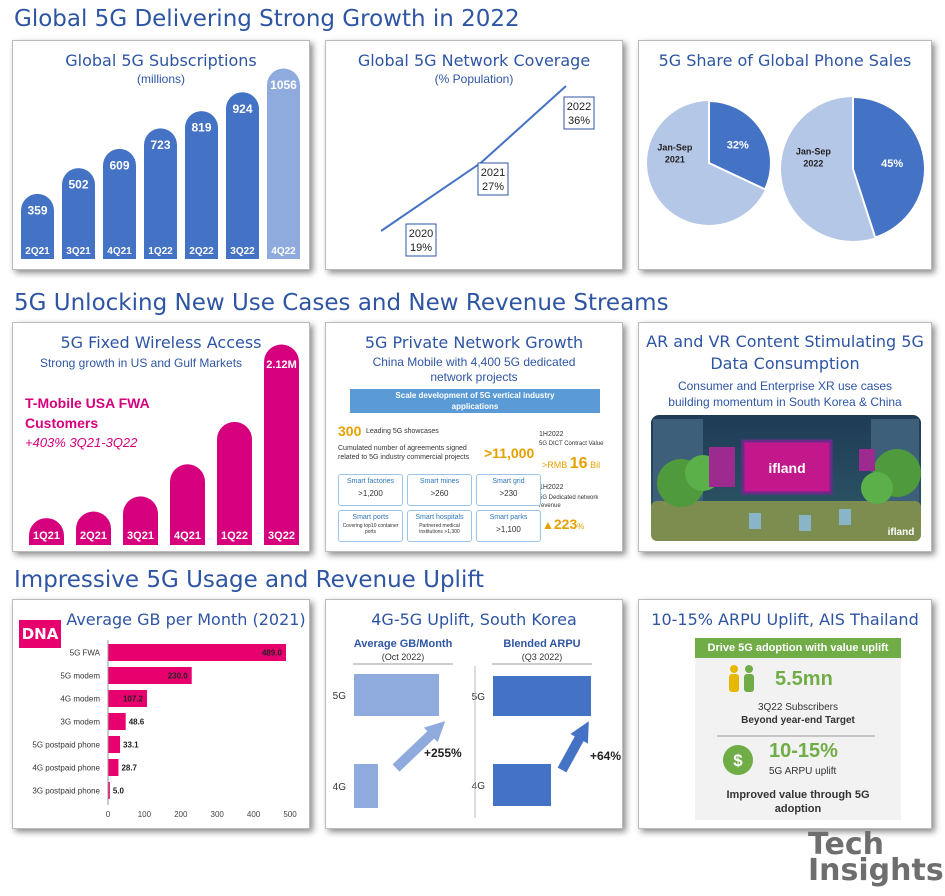 The height and width of the screenshot is (896, 945). What do you see at coordinates (370, 493) in the screenshot?
I see `industry-cell-value: >1,200` at bounding box center [370, 493].